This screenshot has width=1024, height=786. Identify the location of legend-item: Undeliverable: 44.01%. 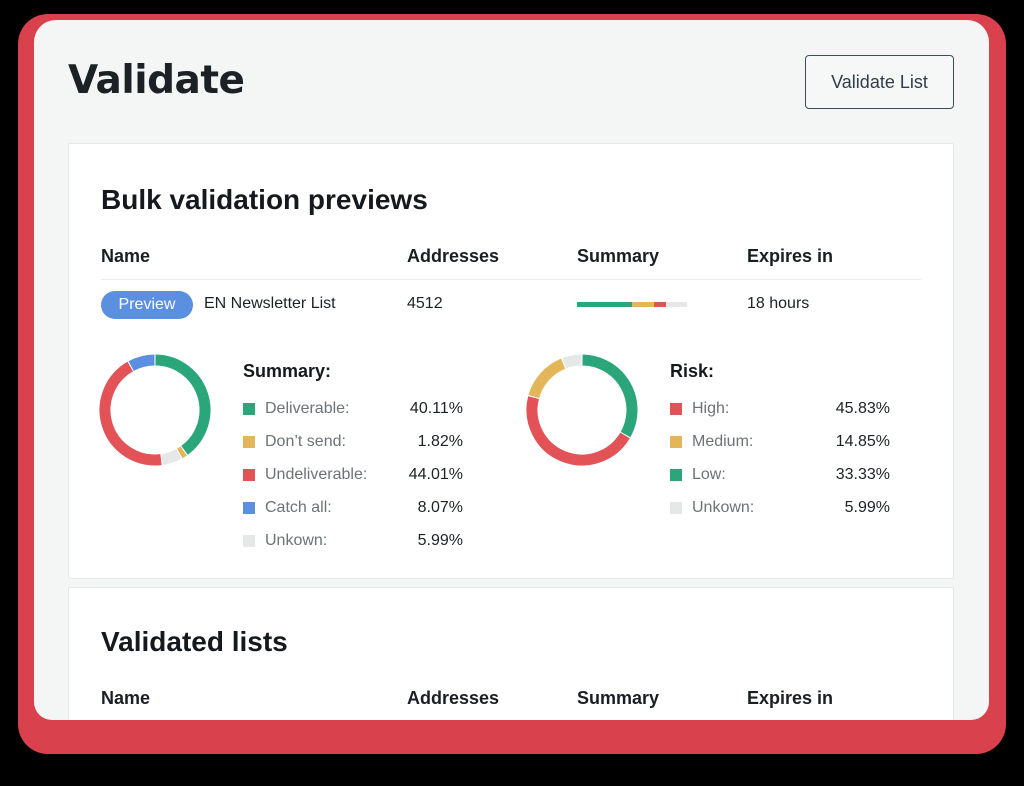
(353, 474).